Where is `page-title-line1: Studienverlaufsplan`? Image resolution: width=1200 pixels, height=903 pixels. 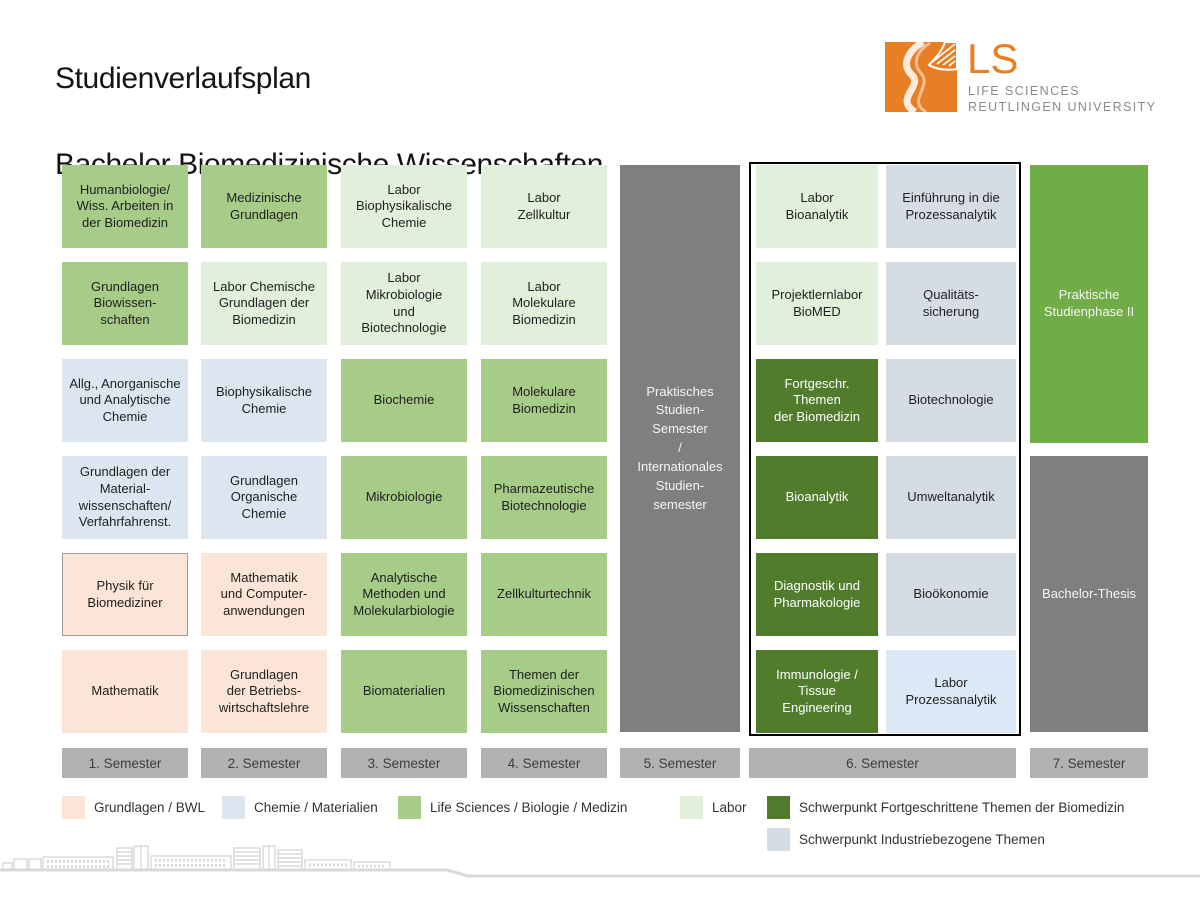 page-title-line1: Studienverlaufsplan is located at coordinates (183, 78).